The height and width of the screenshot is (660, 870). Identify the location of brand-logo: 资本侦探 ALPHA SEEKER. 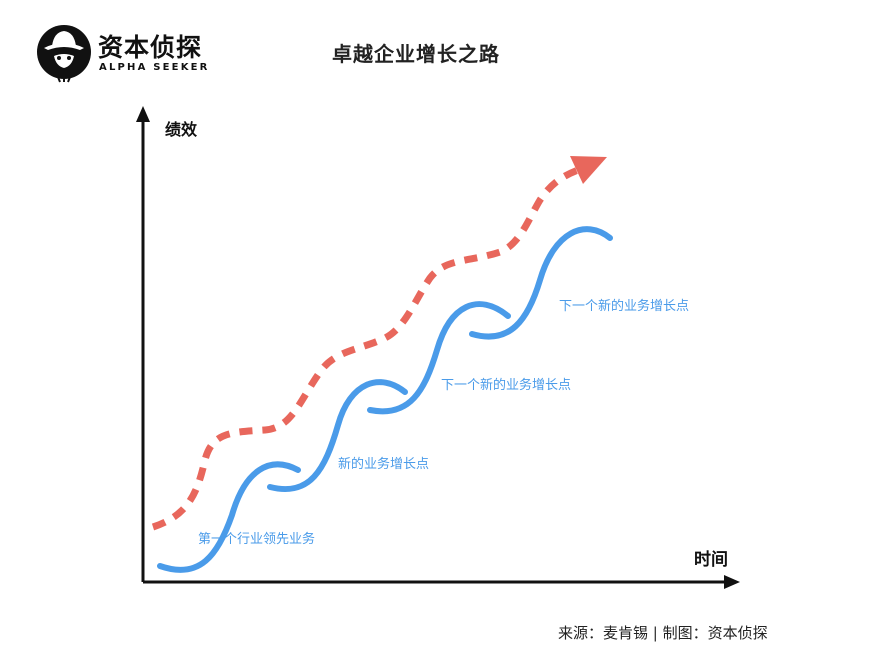
(136, 54).